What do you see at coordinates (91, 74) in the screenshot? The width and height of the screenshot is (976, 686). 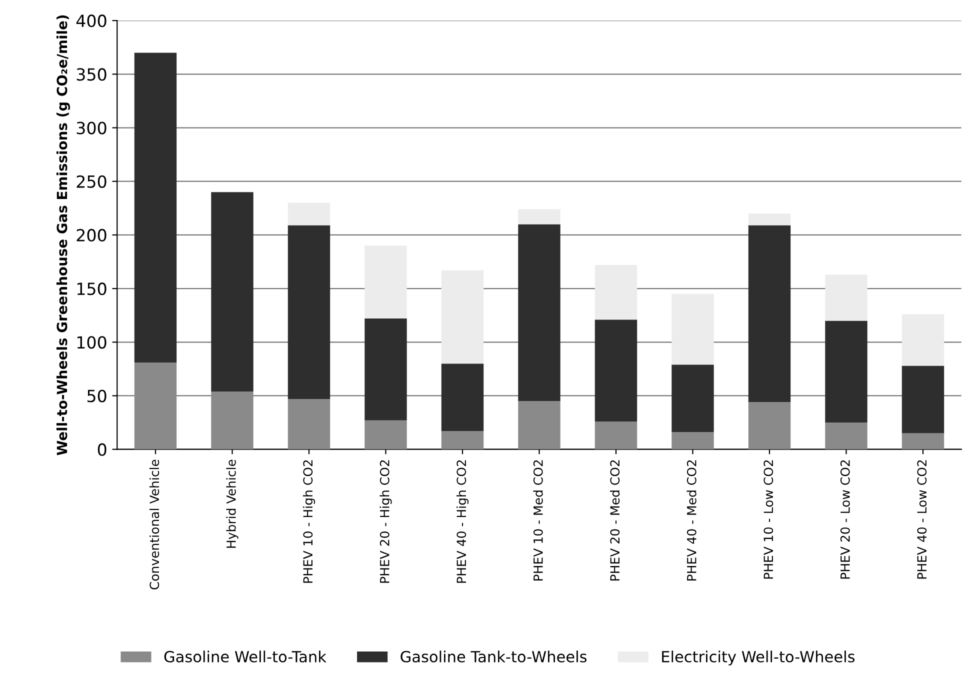 I see `y-tick-label: 350` at bounding box center [91, 74].